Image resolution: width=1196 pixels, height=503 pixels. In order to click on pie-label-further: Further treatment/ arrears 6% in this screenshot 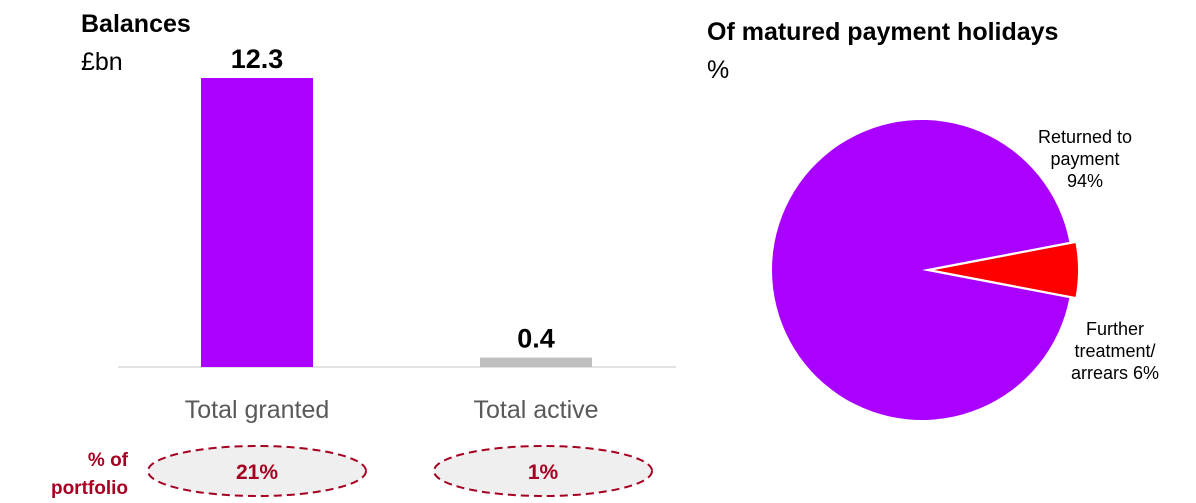, I will do `click(1115, 351)`.